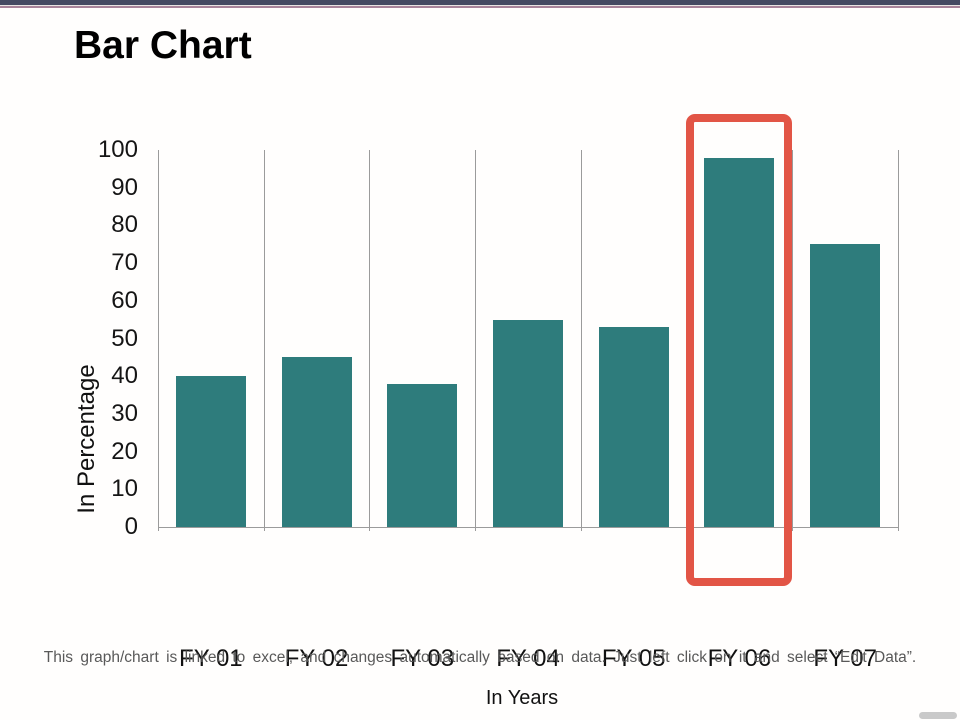 The width and height of the screenshot is (960, 720). Describe the element at coordinates (124, 413) in the screenshot. I see `y-tick-label: 30` at that location.